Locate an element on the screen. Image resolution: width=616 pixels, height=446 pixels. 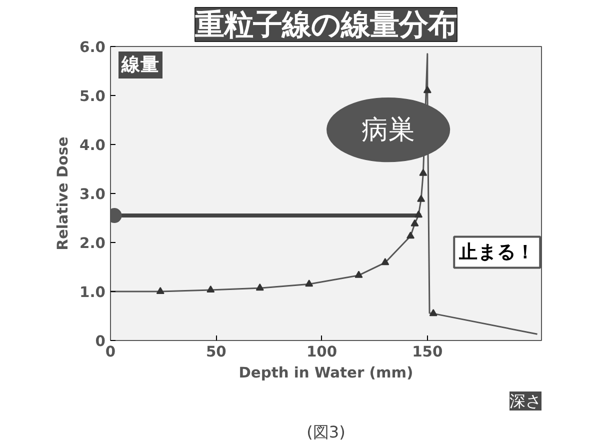
y-tick-label: 5.0 is located at coordinates (93, 96).